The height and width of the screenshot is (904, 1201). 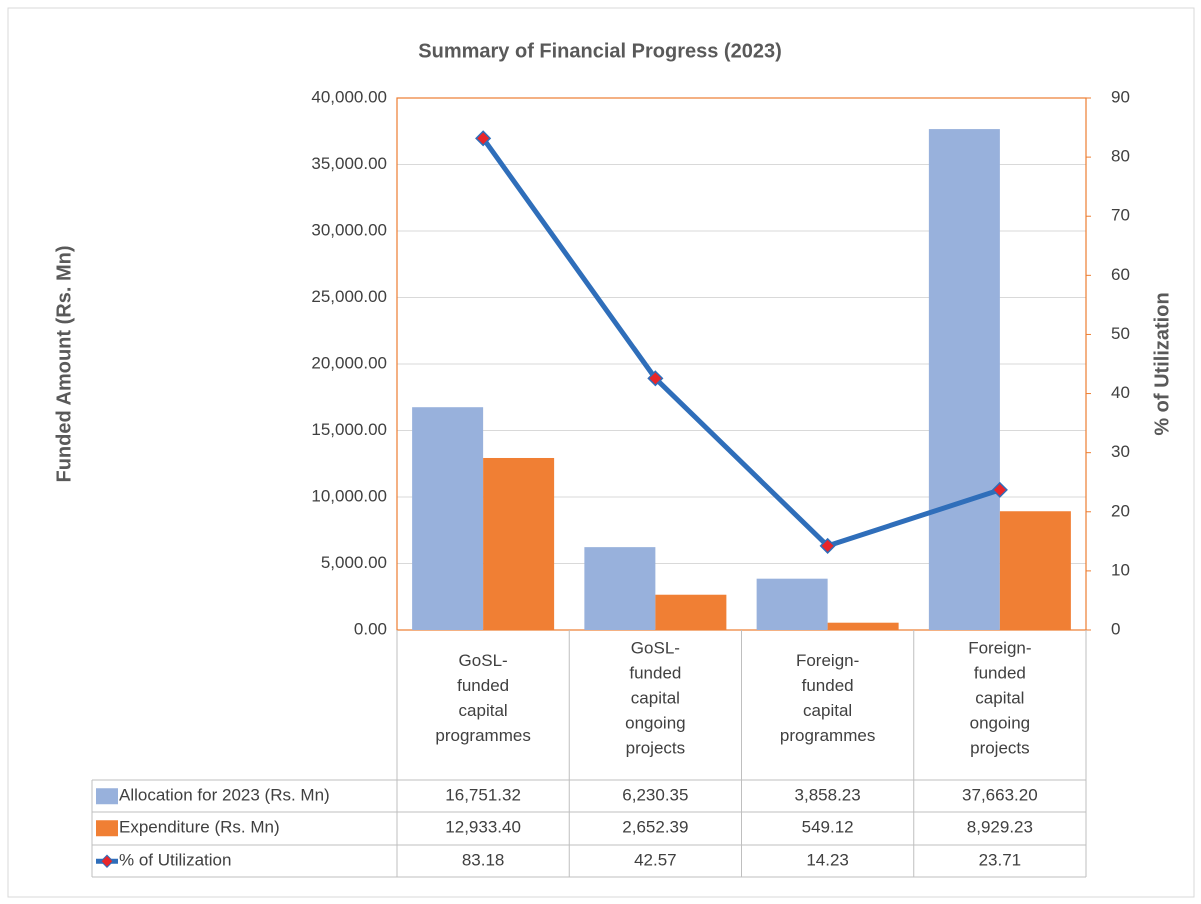 I want to click on y2-tick-label: 20, so click(x=1120, y=510).